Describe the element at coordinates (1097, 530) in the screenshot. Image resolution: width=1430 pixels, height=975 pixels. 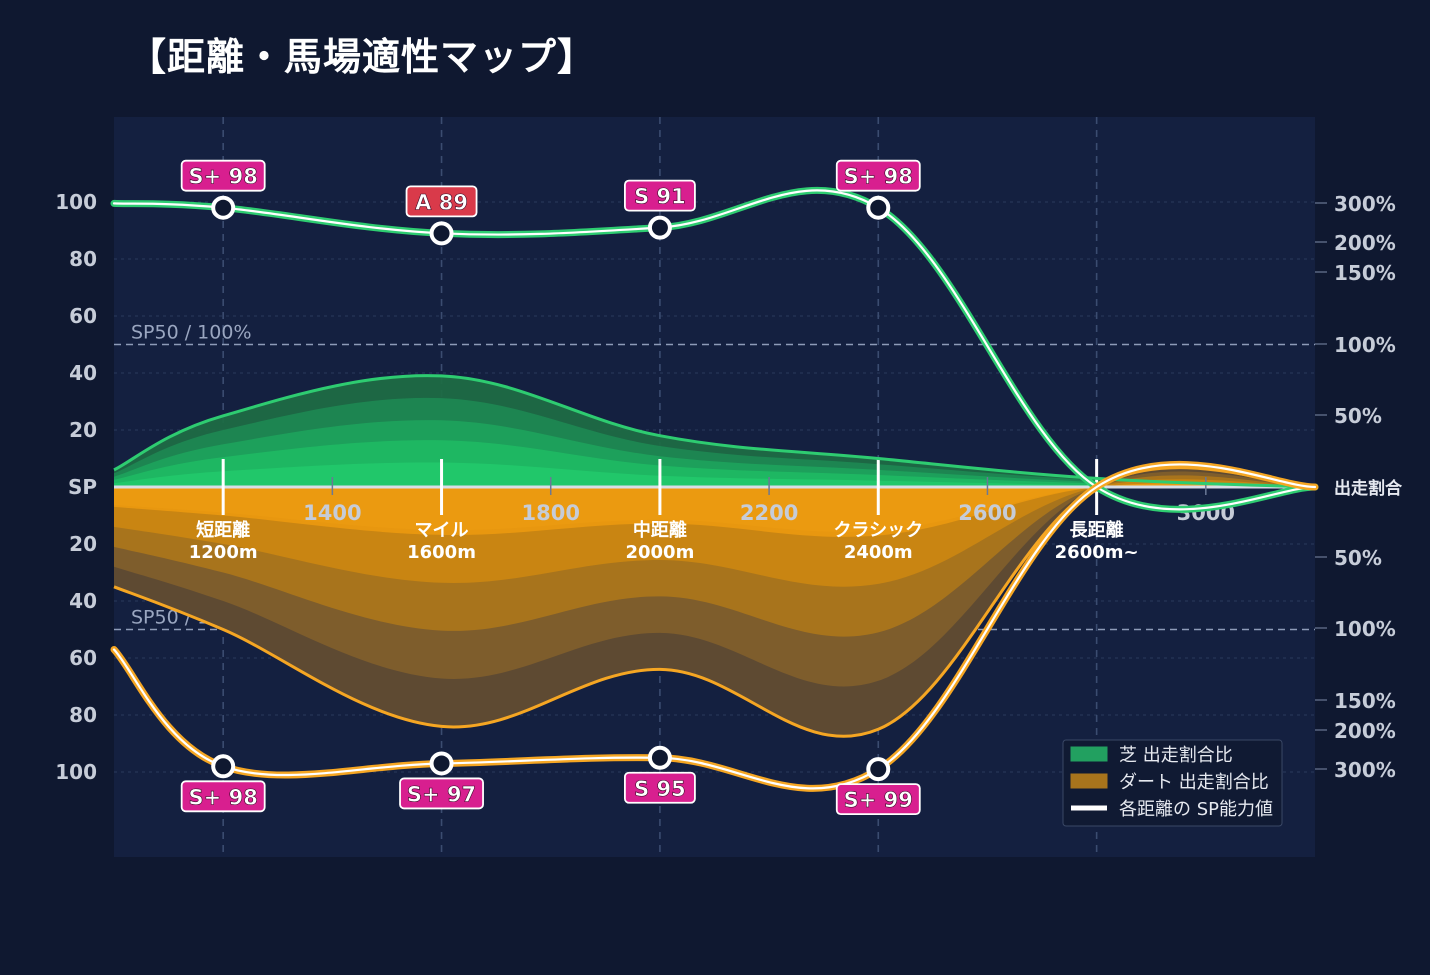
I see `category-name: 長距離` at that location.